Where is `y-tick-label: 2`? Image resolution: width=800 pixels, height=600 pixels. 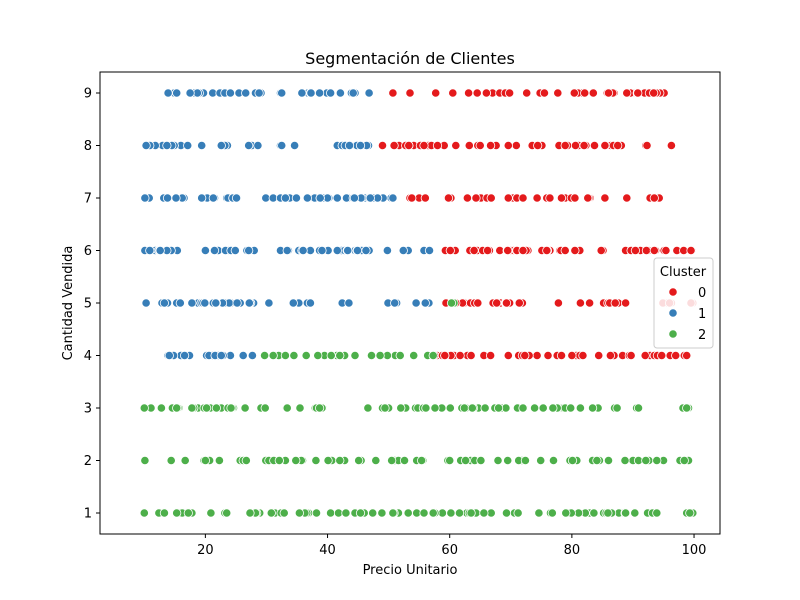 y-tick-label: 2 is located at coordinates (88, 461).